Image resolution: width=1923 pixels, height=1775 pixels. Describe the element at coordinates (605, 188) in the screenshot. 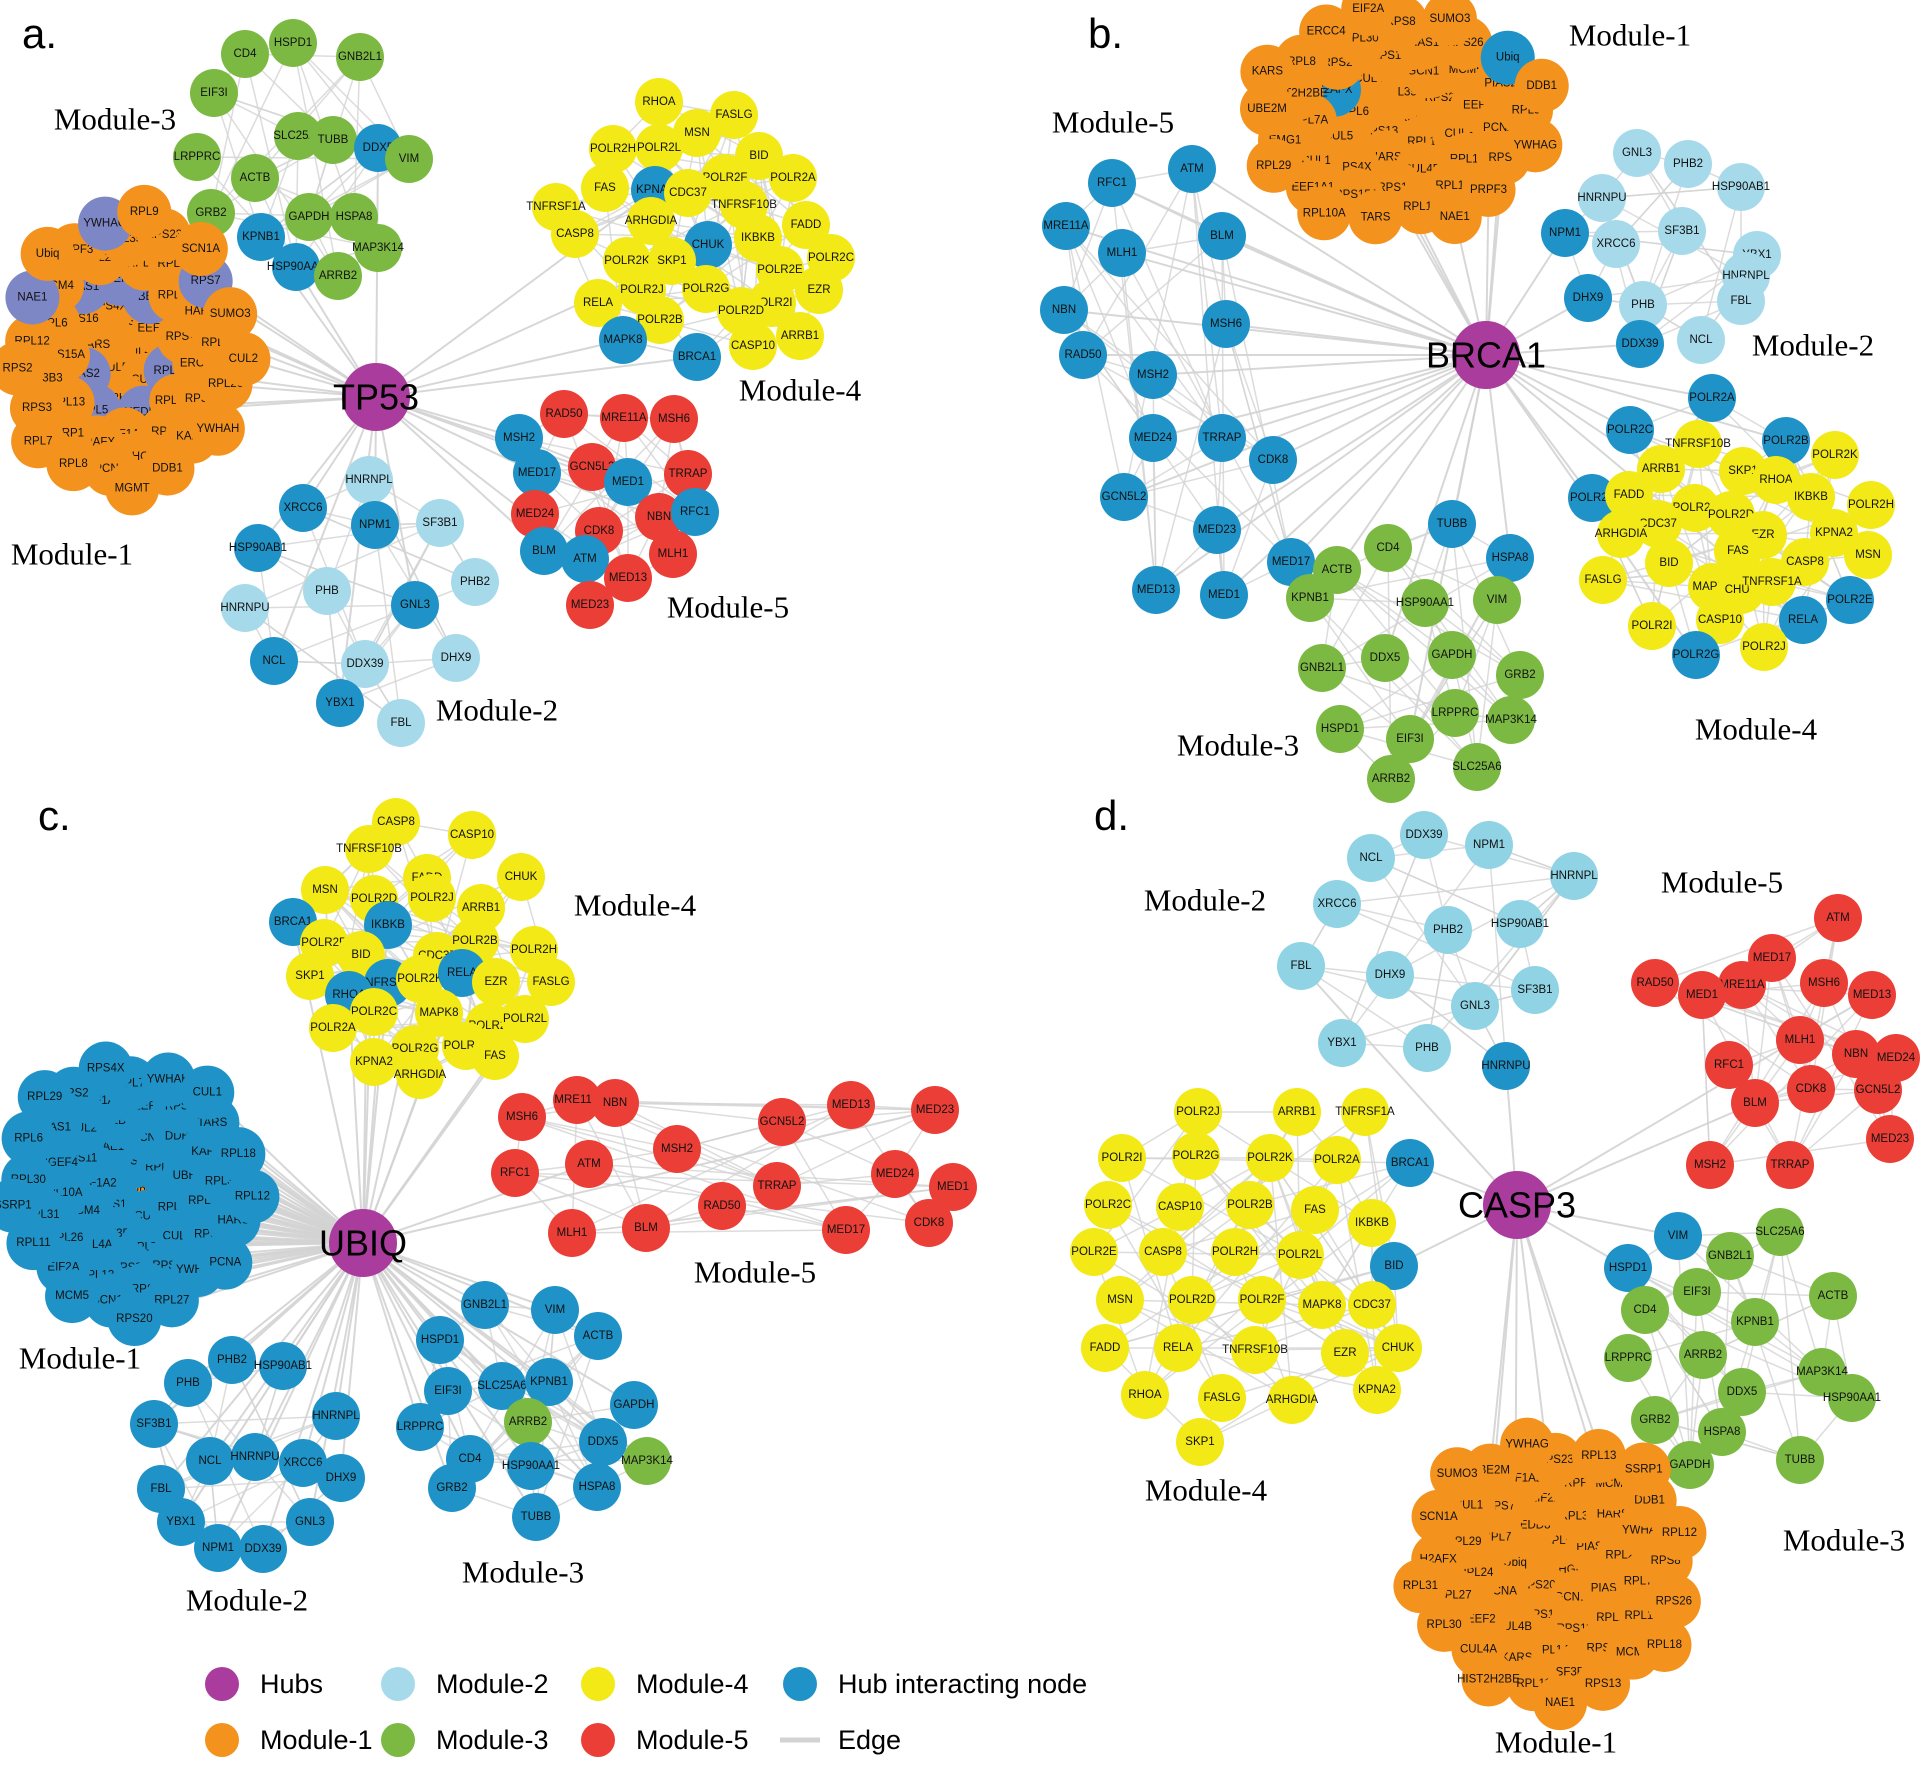

I see `gene-label: FAS` at that location.